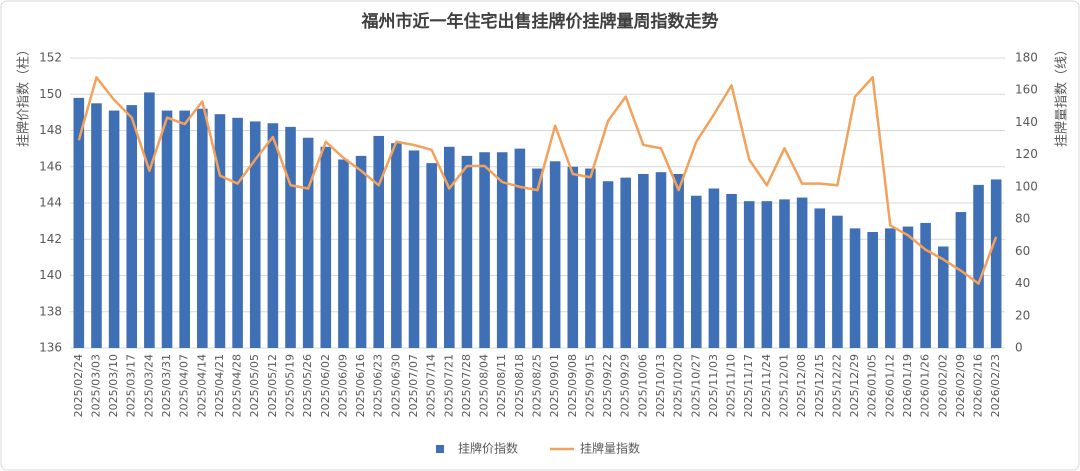 This screenshot has width=1080, height=471. I want to click on y2-tick-label: 40, so click(1022, 283).